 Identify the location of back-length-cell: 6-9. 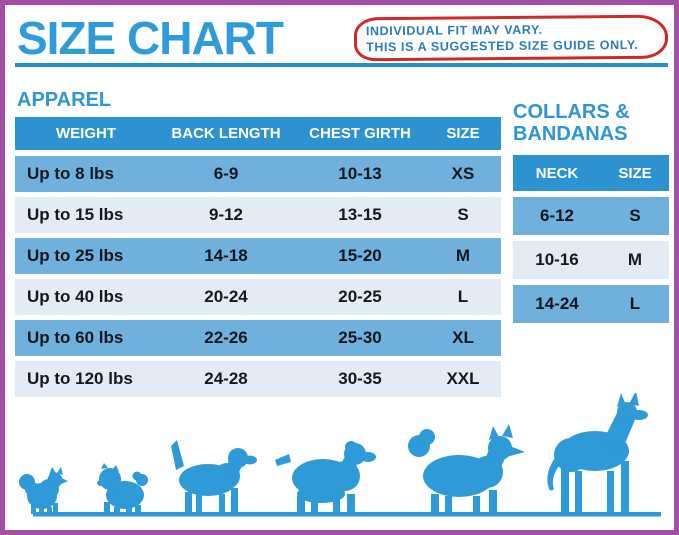
(226, 173).